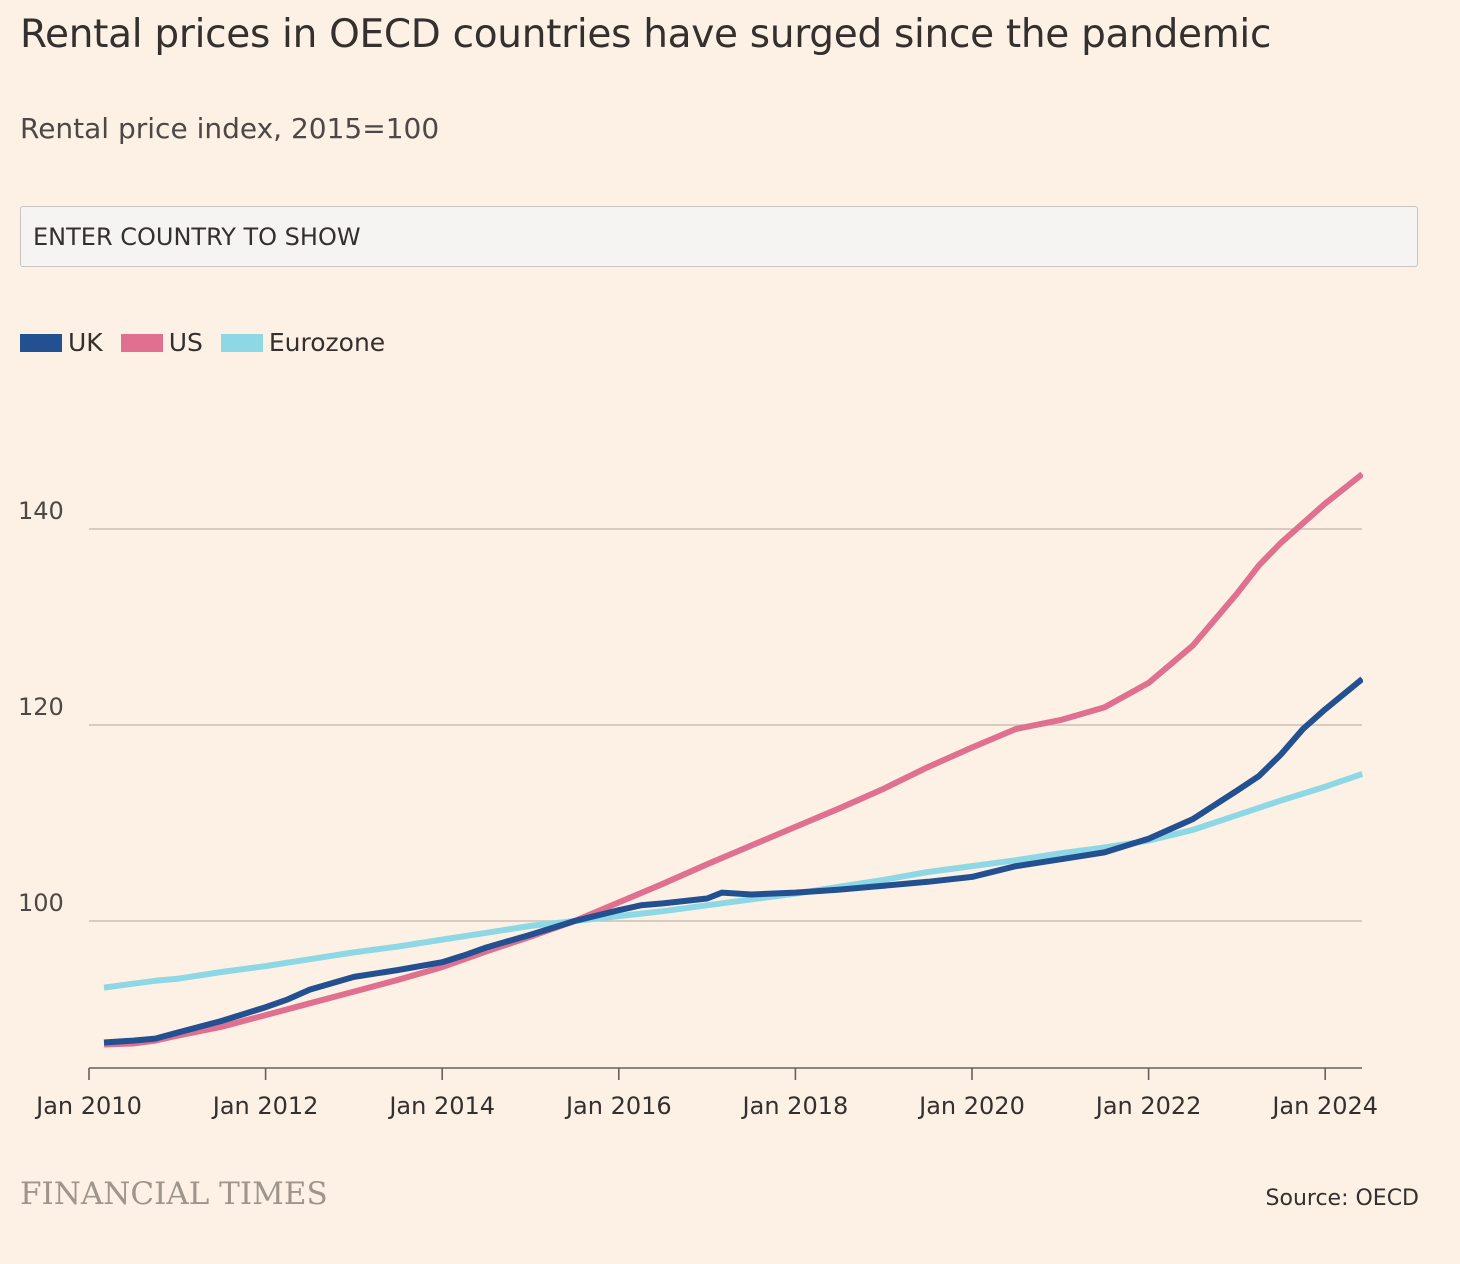  Describe the element at coordinates (41, 511) in the screenshot. I see `y-tick-label-140: 140` at that location.